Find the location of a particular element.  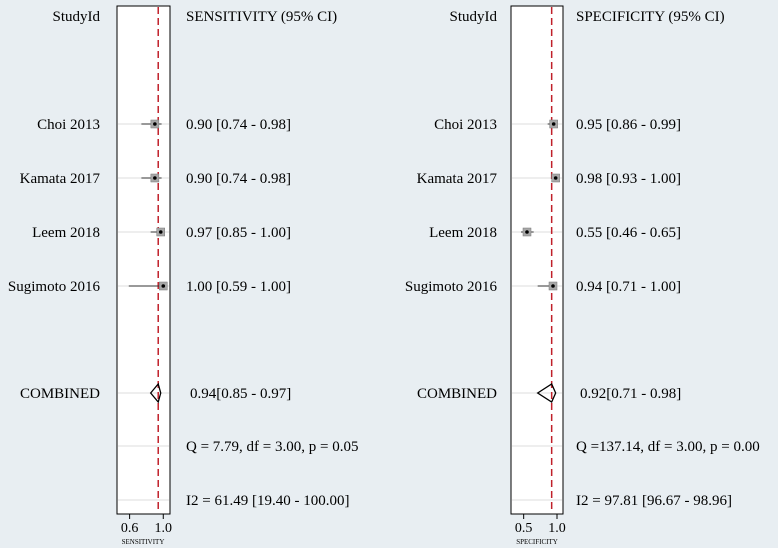

study-ci-value: 0.94 [0.71 - 1.00] is located at coordinates (628, 287).